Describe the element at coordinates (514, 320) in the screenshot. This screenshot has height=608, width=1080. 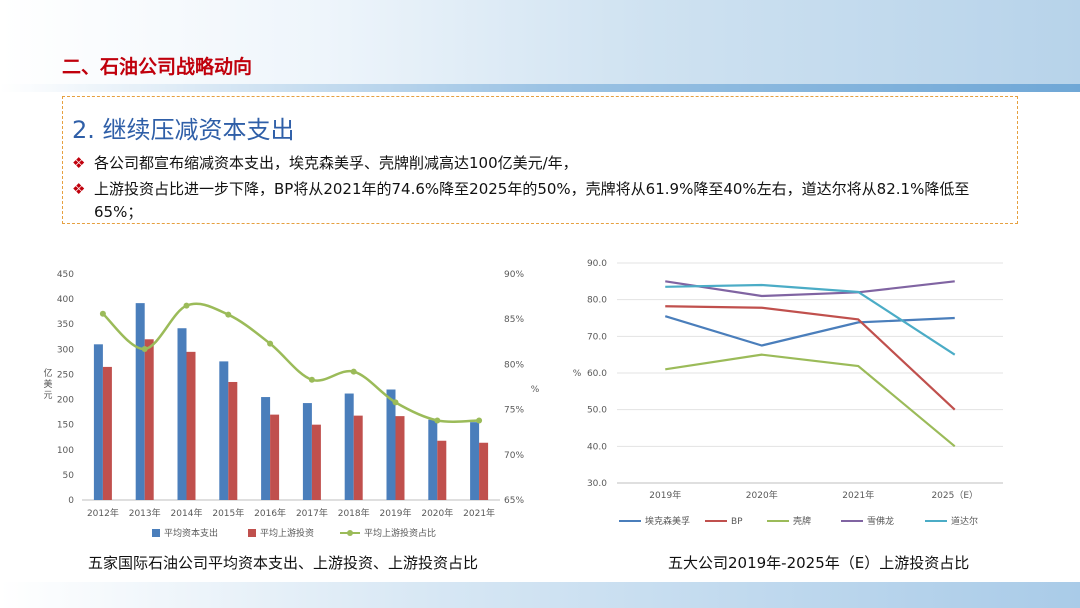
I see `y2-tick-label: 85%` at that location.